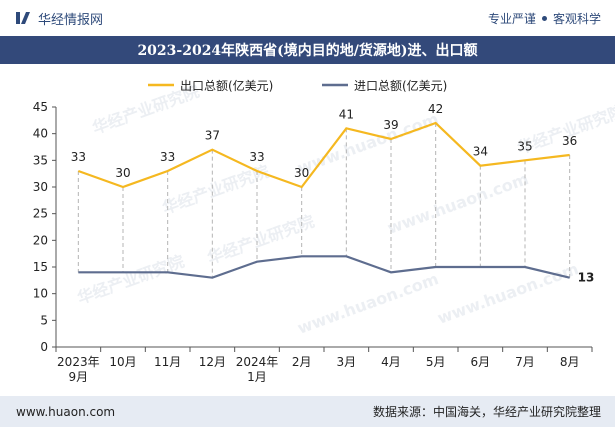 This screenshot has width=615, height=427. I want to click on brand-name: 华经情报网, so click(71, 20).